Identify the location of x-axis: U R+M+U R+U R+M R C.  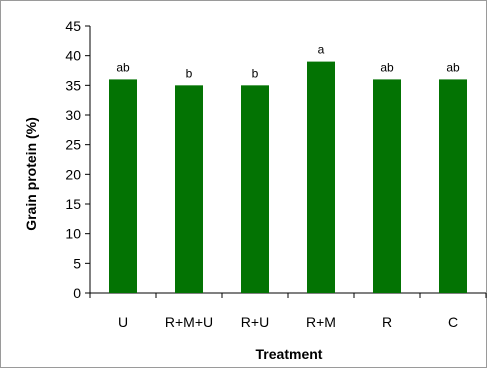
(288, 311).